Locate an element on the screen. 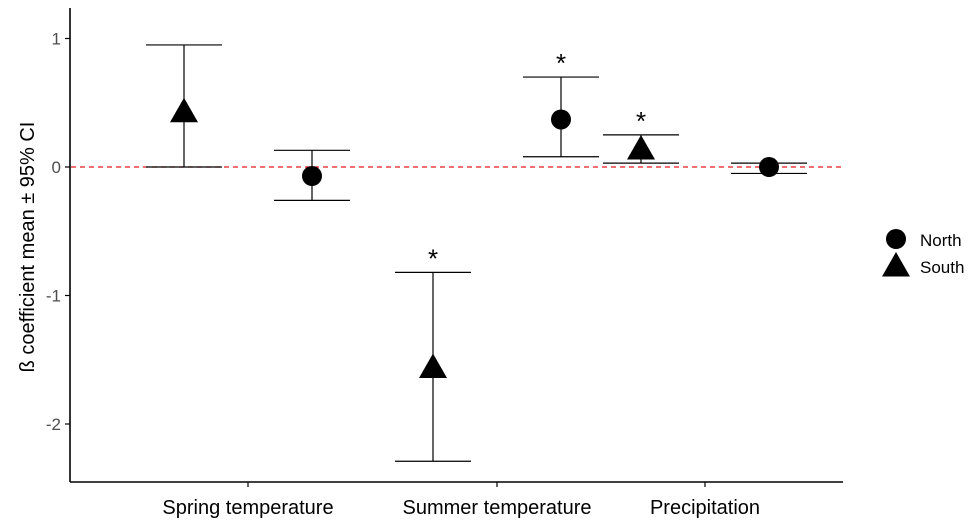 The image size is (976, 525). data-point-north: * is located at coordinates (561, 103).